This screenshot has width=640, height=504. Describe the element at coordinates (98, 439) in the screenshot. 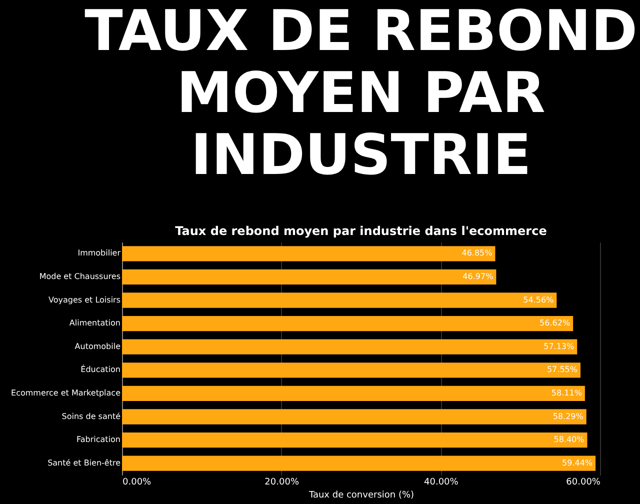

I see `y-tick-label: Fabrication` at that location.